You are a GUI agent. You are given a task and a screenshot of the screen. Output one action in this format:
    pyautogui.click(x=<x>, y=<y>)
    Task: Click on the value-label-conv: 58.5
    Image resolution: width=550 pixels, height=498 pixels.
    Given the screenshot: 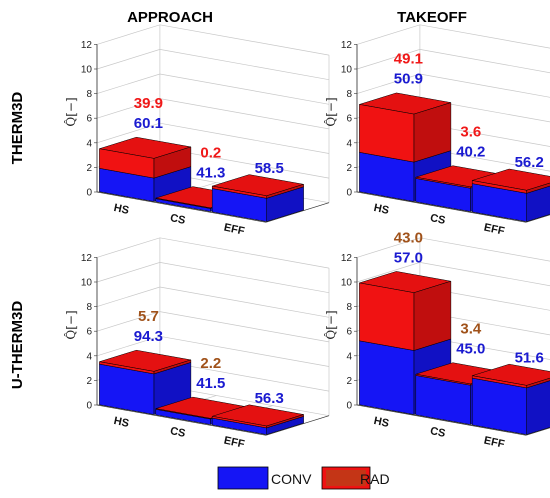 What is the action you would take?
    pyautogui.click(x=269, y=168)
    